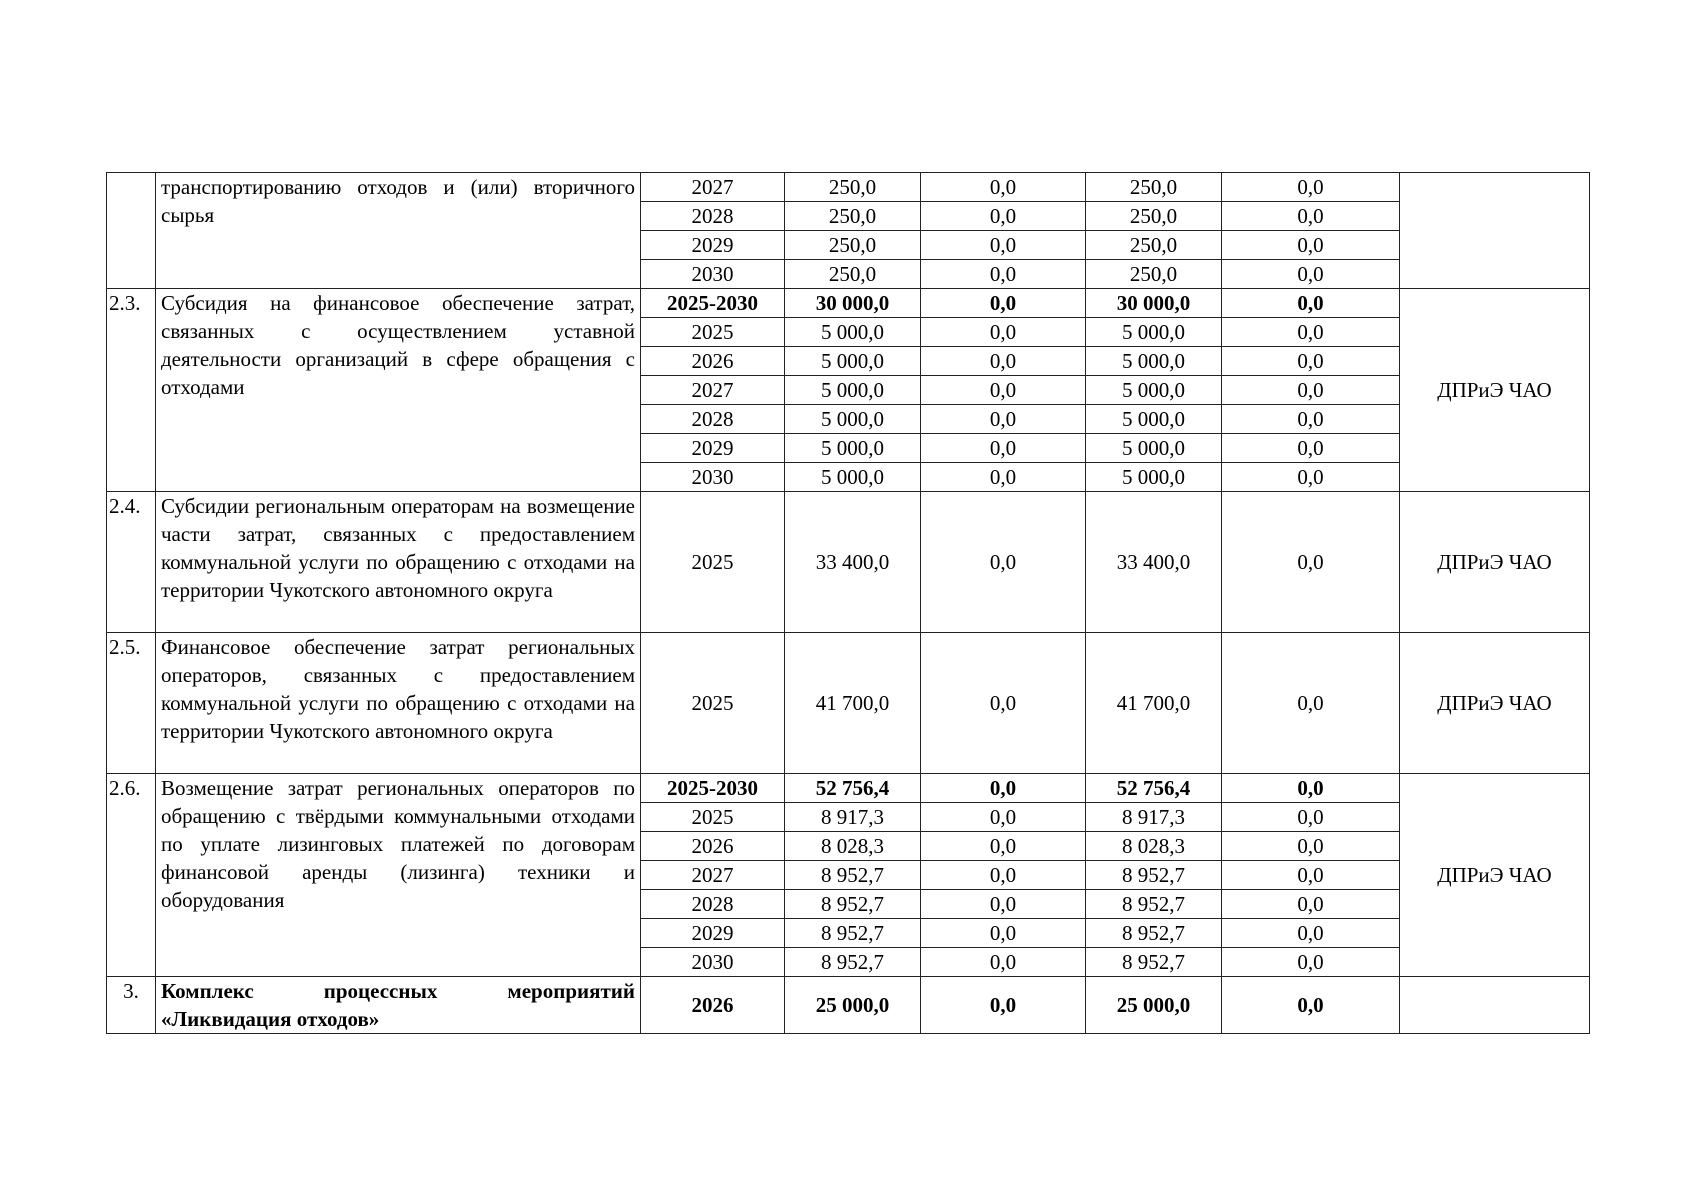 The width and height of the screenshot is (1698, 1200). What do you see at coordinates (848, 448) in the screenshot?
I see `table-row: 2029 5 000,0 0,0 5 000,0 0,0` at bounding box center [848, 448].